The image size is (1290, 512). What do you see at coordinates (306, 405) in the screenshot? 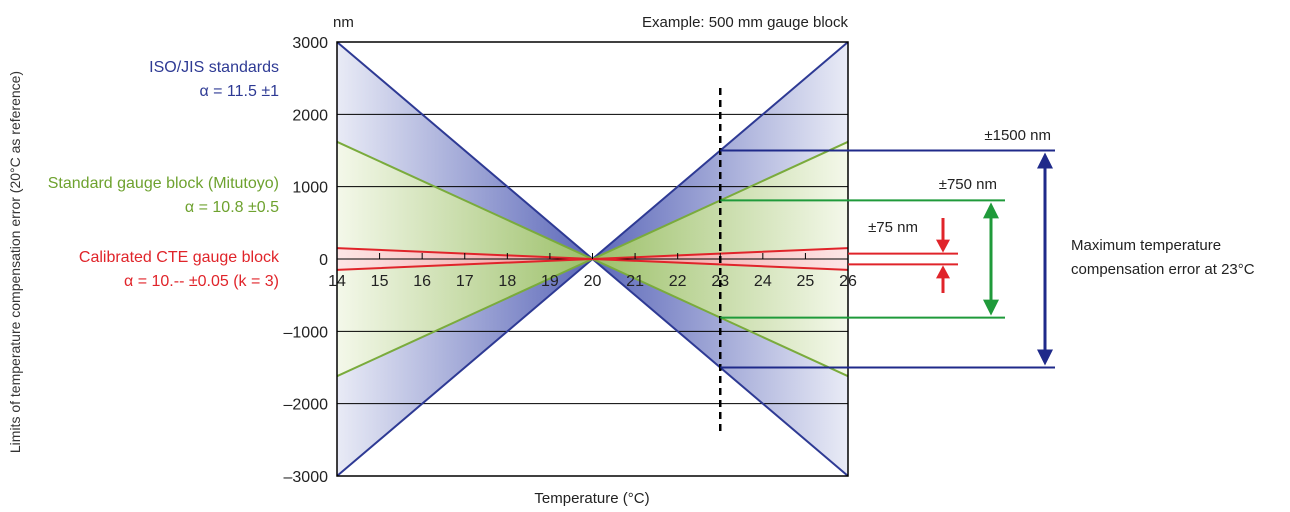
I see `y-tick-label--2000: –2000` at bounding box center [306, 405].